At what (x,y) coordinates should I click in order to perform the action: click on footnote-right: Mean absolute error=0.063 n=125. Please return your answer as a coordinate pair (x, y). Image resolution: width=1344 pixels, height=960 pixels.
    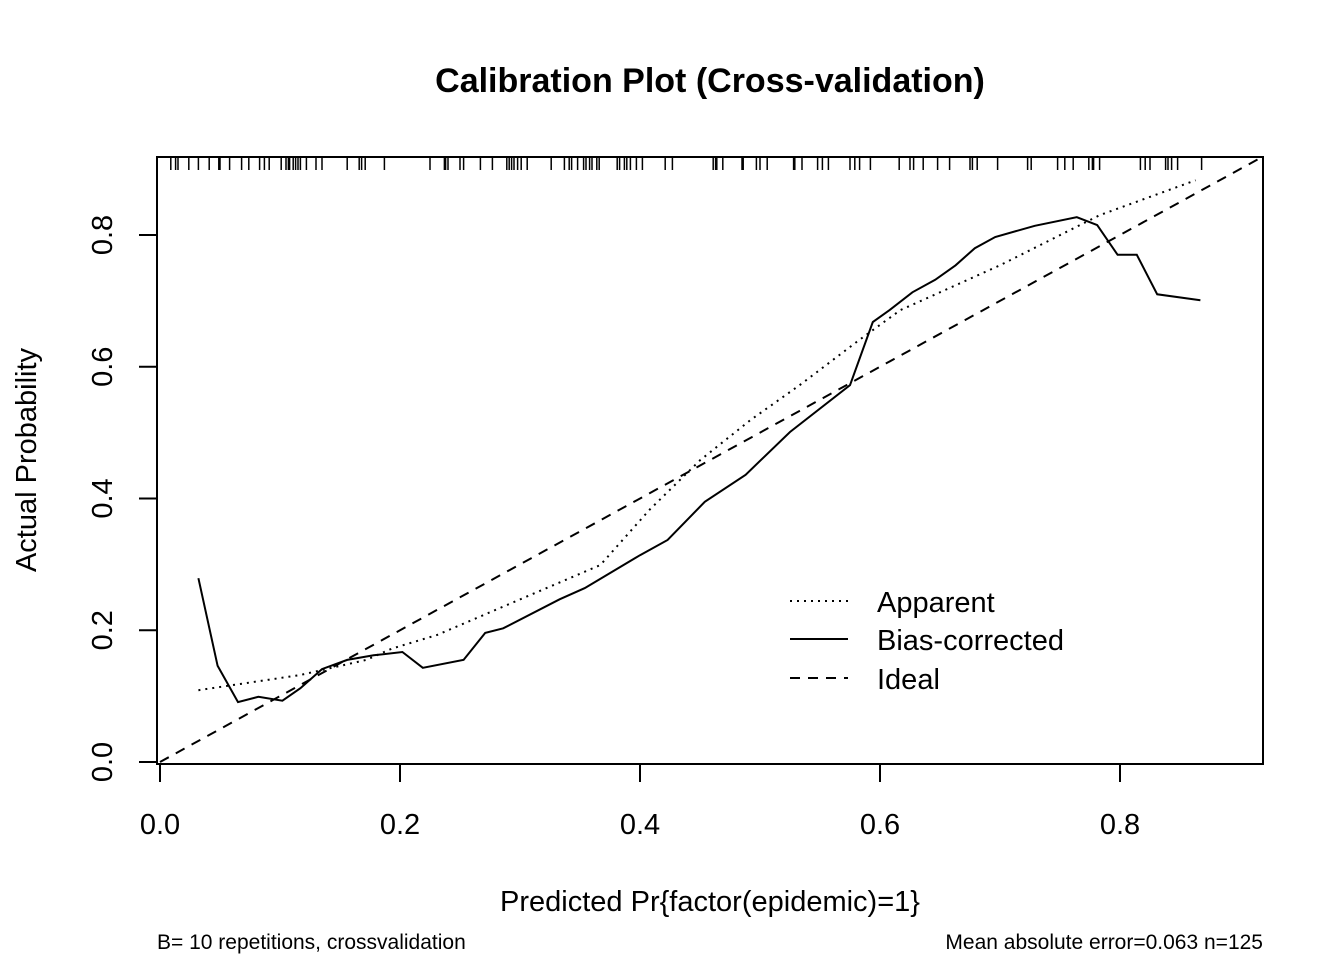
    Looking at the image, I should click on (1104, 942).